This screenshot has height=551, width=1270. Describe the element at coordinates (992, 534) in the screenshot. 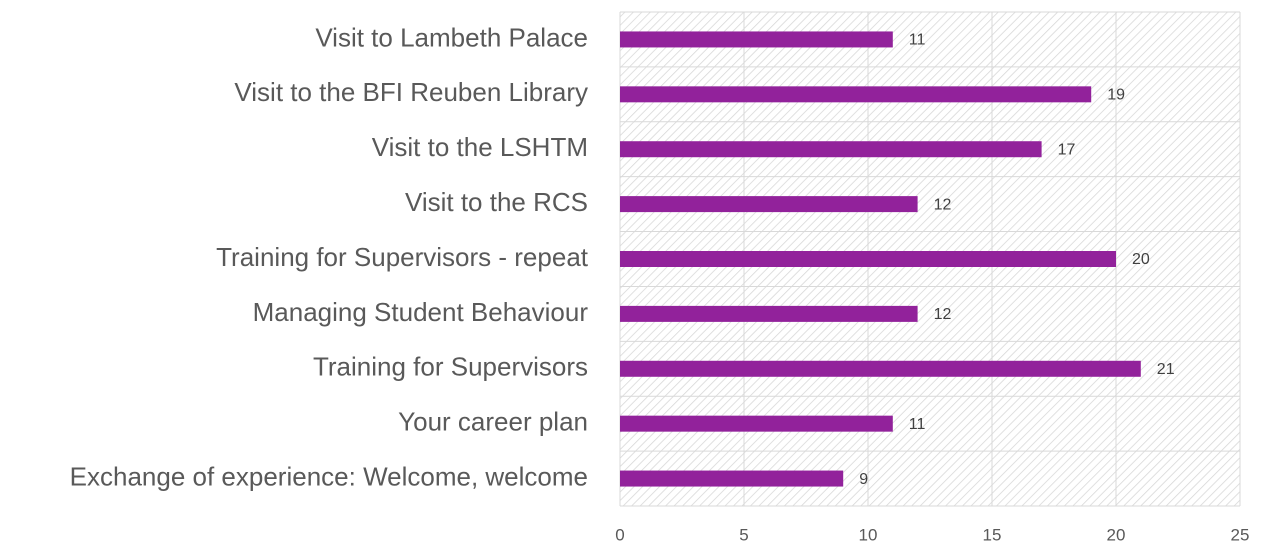

I see `x-tick-label: 15` at that location.